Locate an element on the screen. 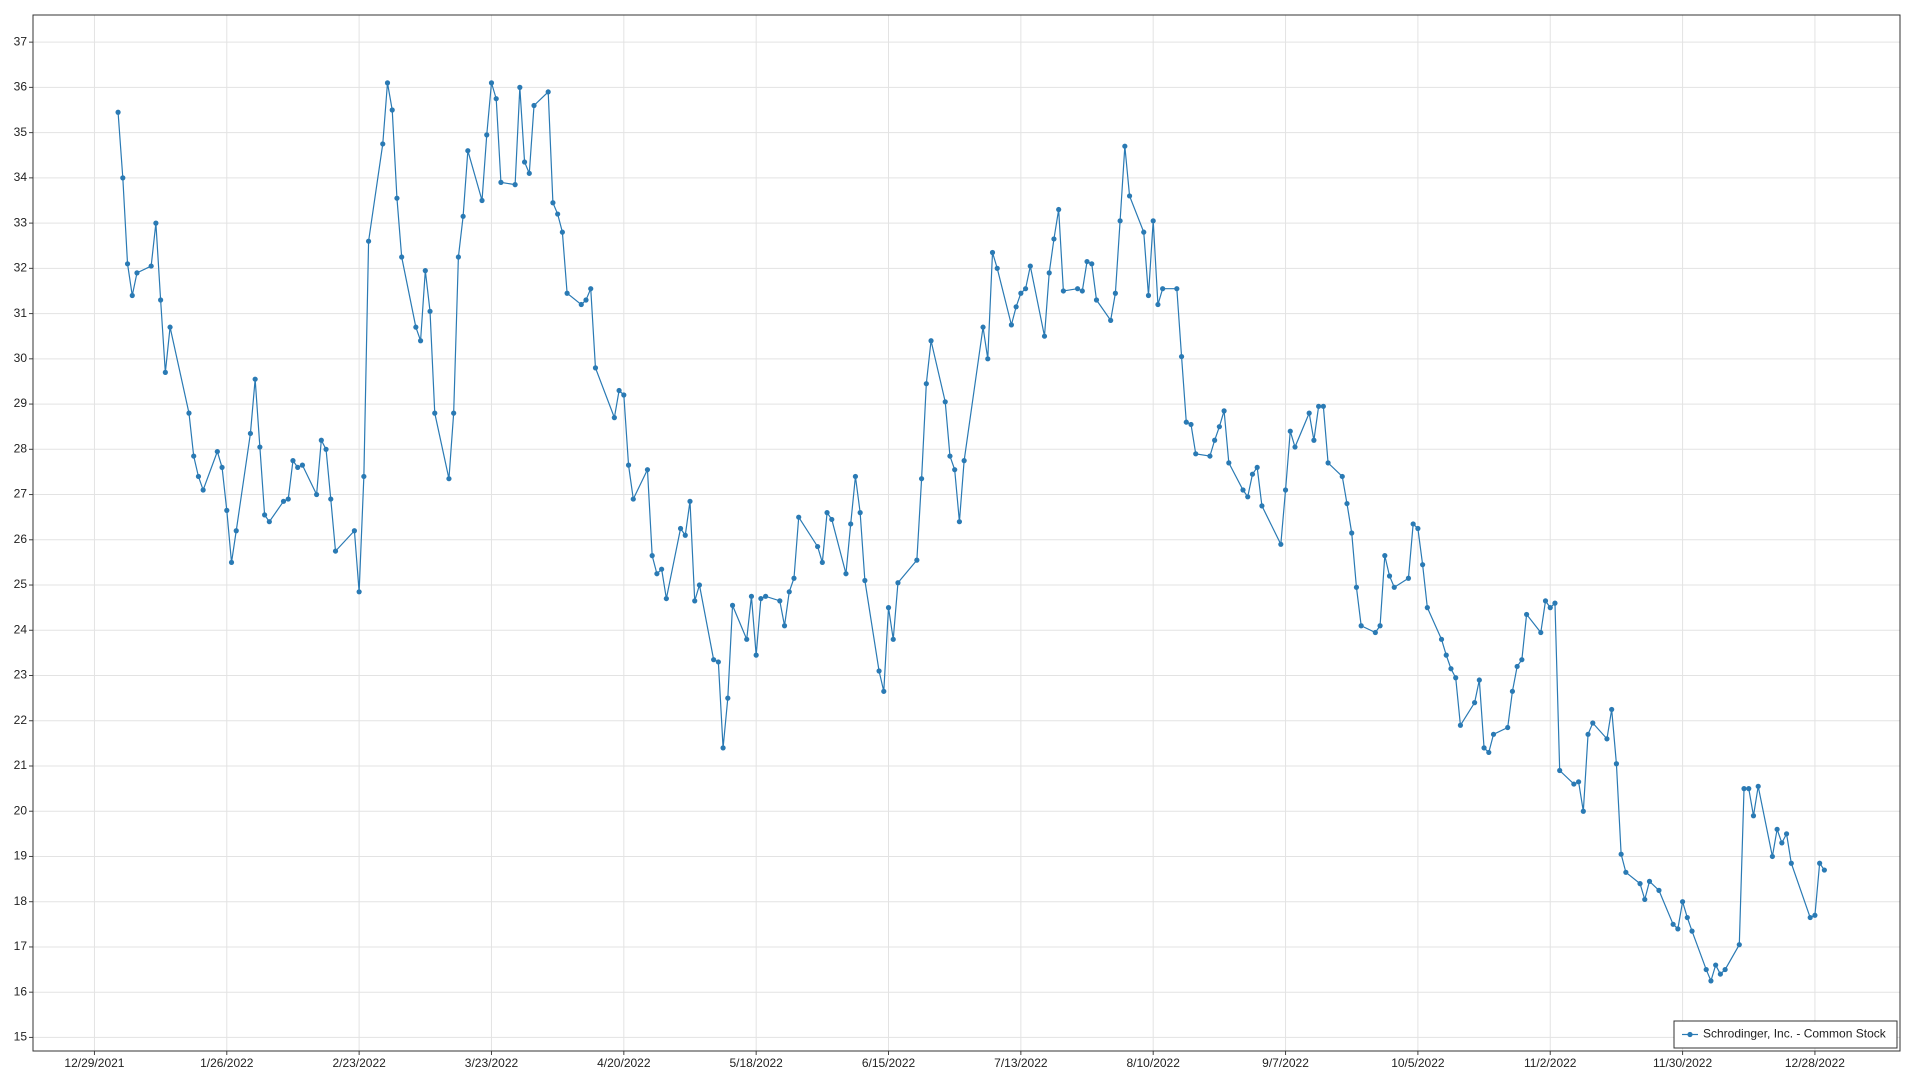 Image resolution: width=1920 pixels, height=1080 pixels. y-tick-label: 24 is located at coordinates (21, 629).